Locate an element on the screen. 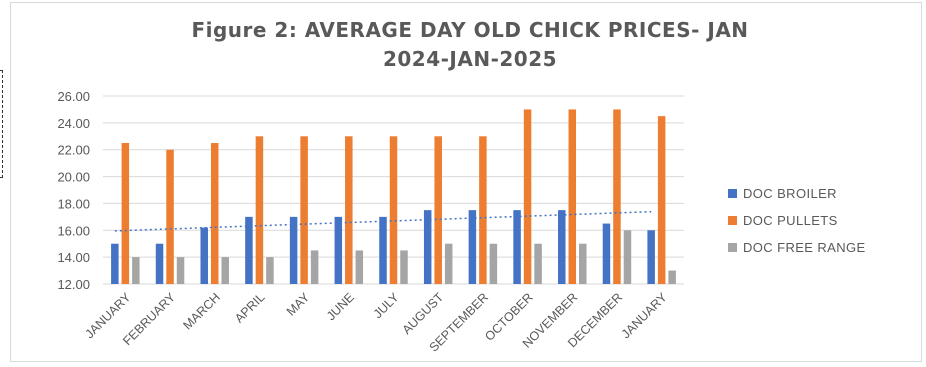 The width and height of the screenshot is (926, 367). x-tick-label: JULY is located at coordinates (386, 305).